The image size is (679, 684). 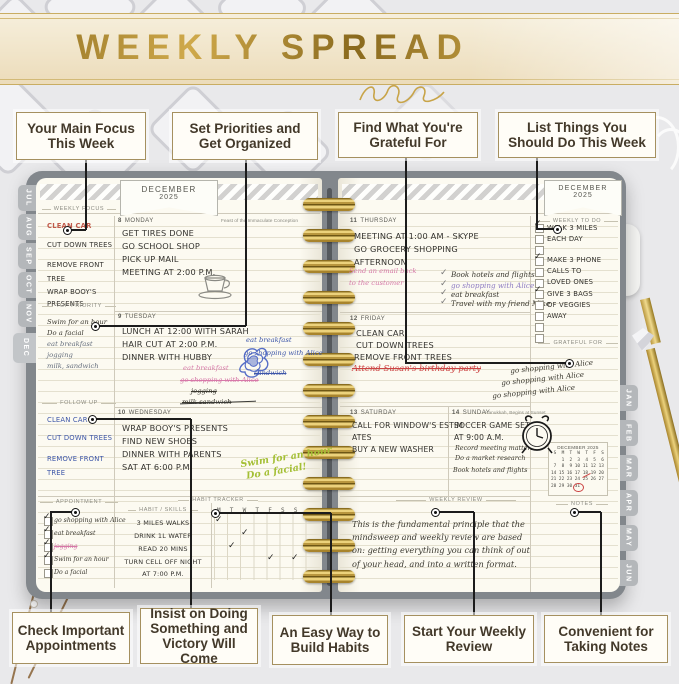 I want to click on banner-leaf-shadow, so click(x=574, y=49).